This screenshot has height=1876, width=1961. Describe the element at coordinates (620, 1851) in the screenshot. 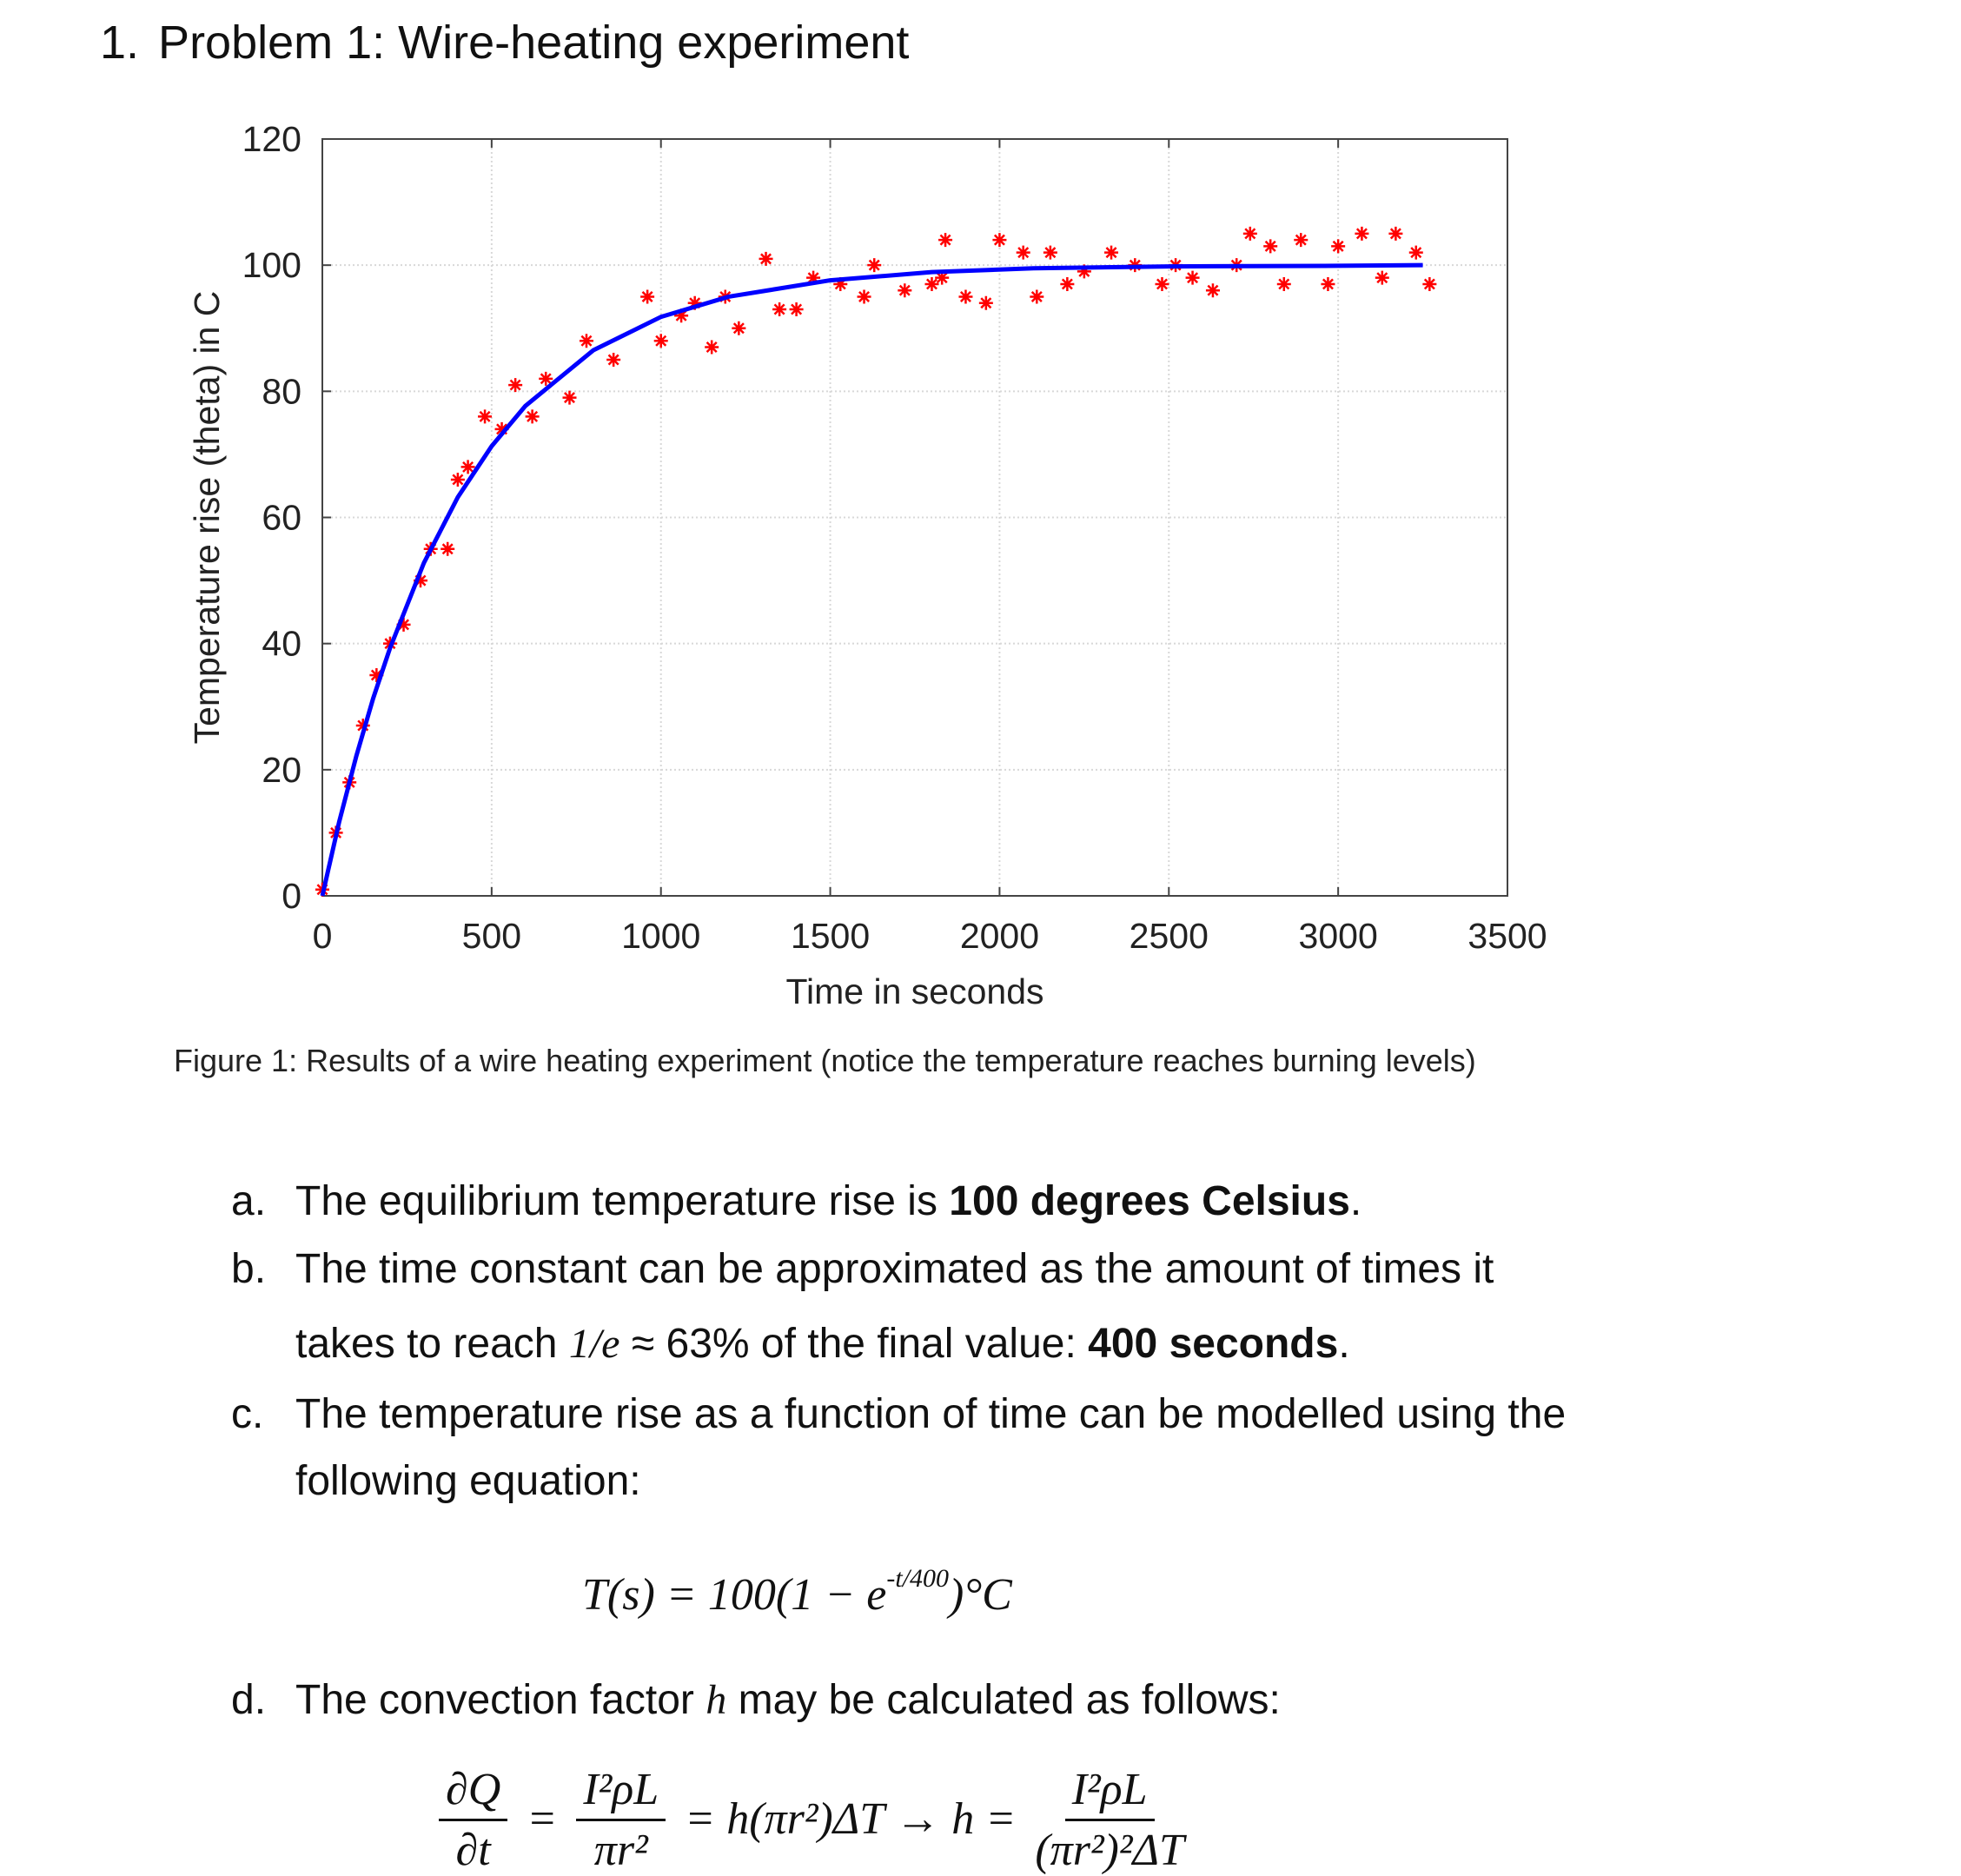

I see `denominator: πr²` at that location.